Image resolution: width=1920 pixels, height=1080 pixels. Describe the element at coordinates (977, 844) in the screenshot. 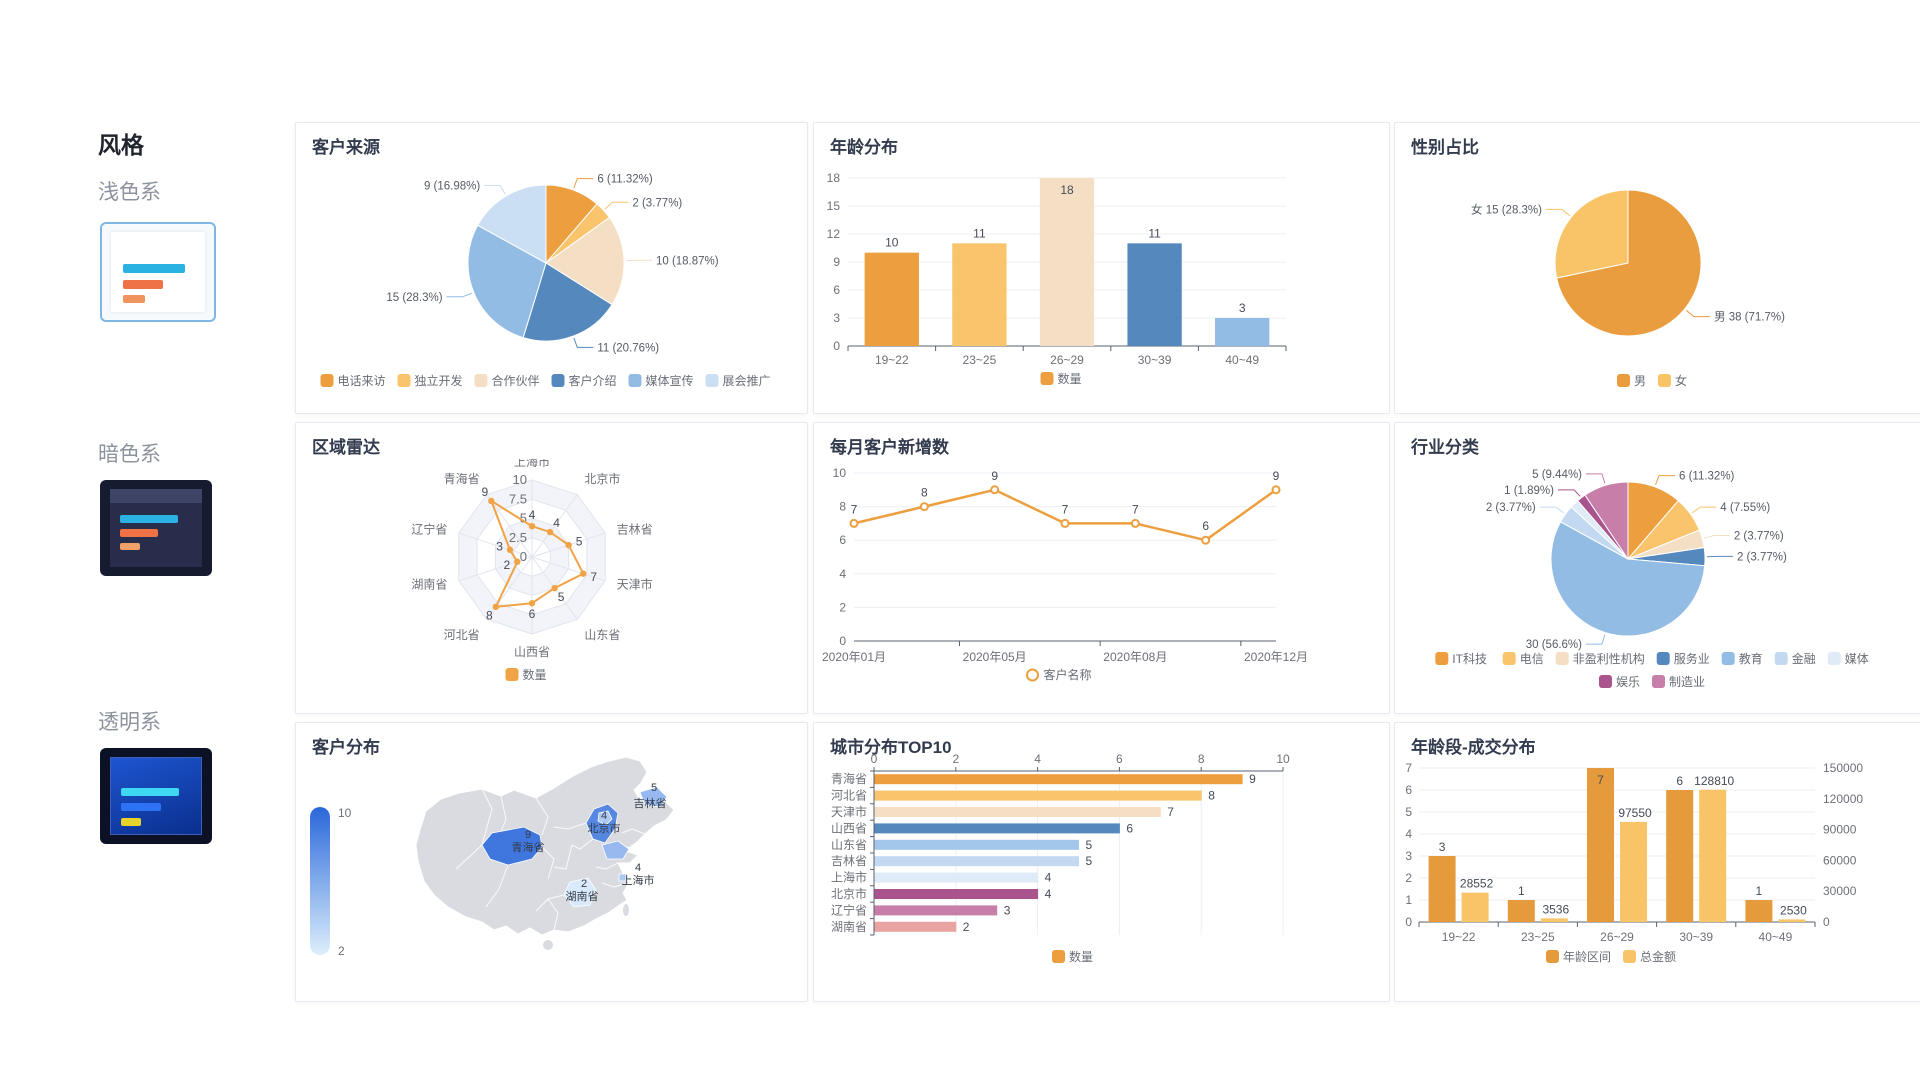

I see `bar-山东省` at that location.